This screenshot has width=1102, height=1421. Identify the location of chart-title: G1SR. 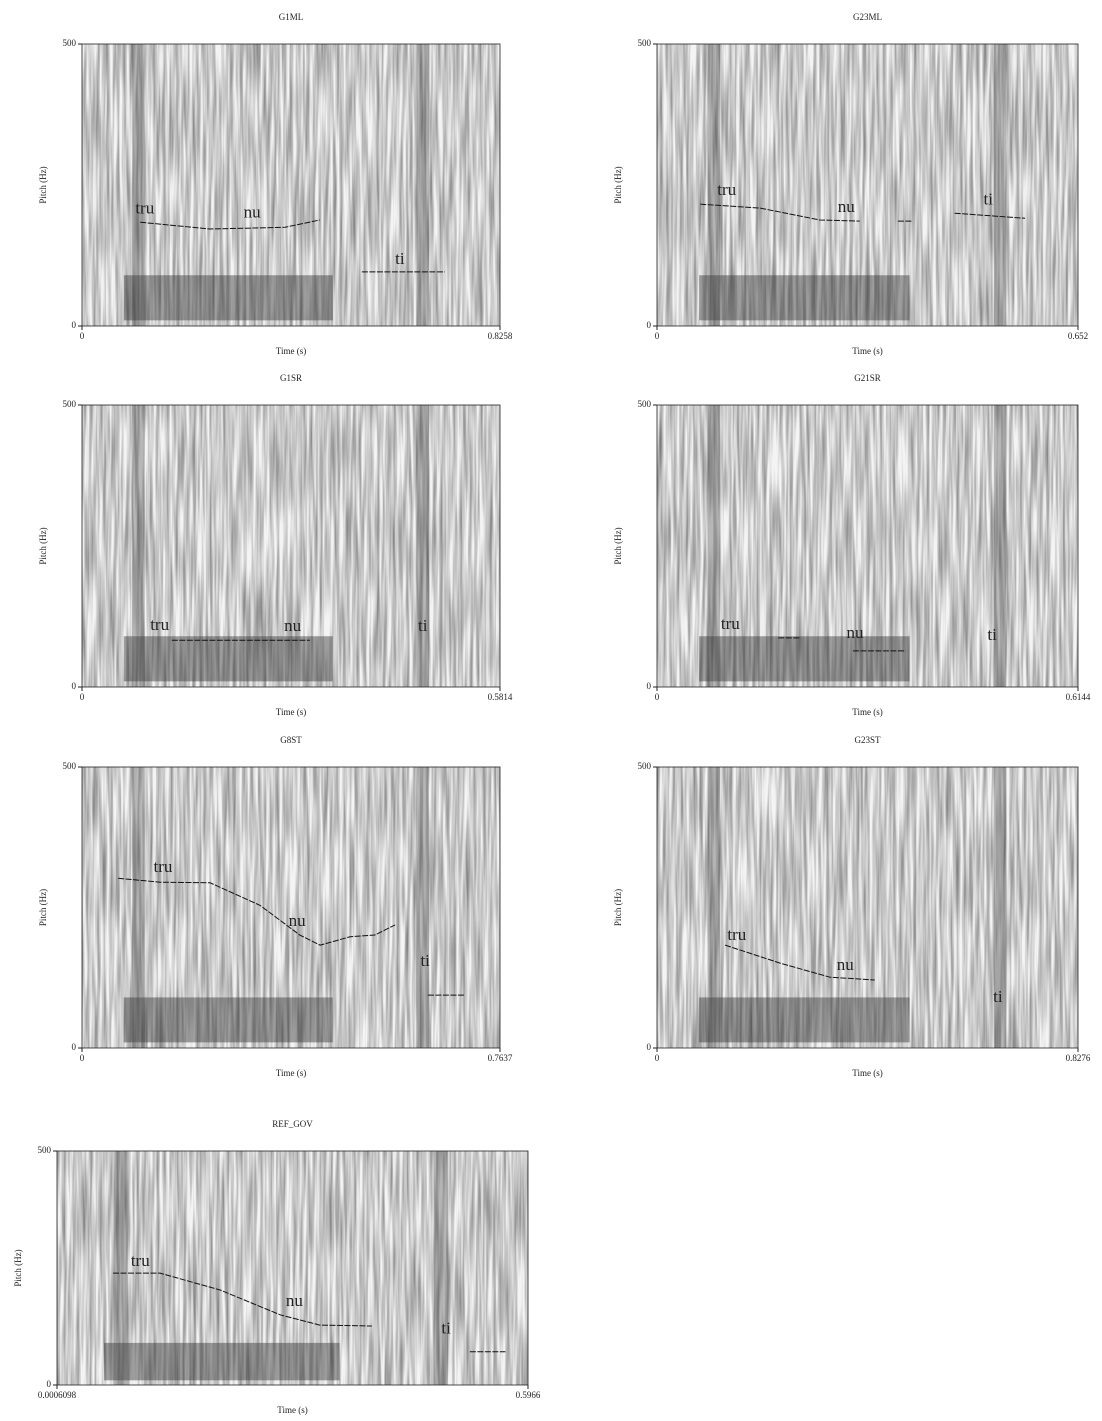
(291, 378).